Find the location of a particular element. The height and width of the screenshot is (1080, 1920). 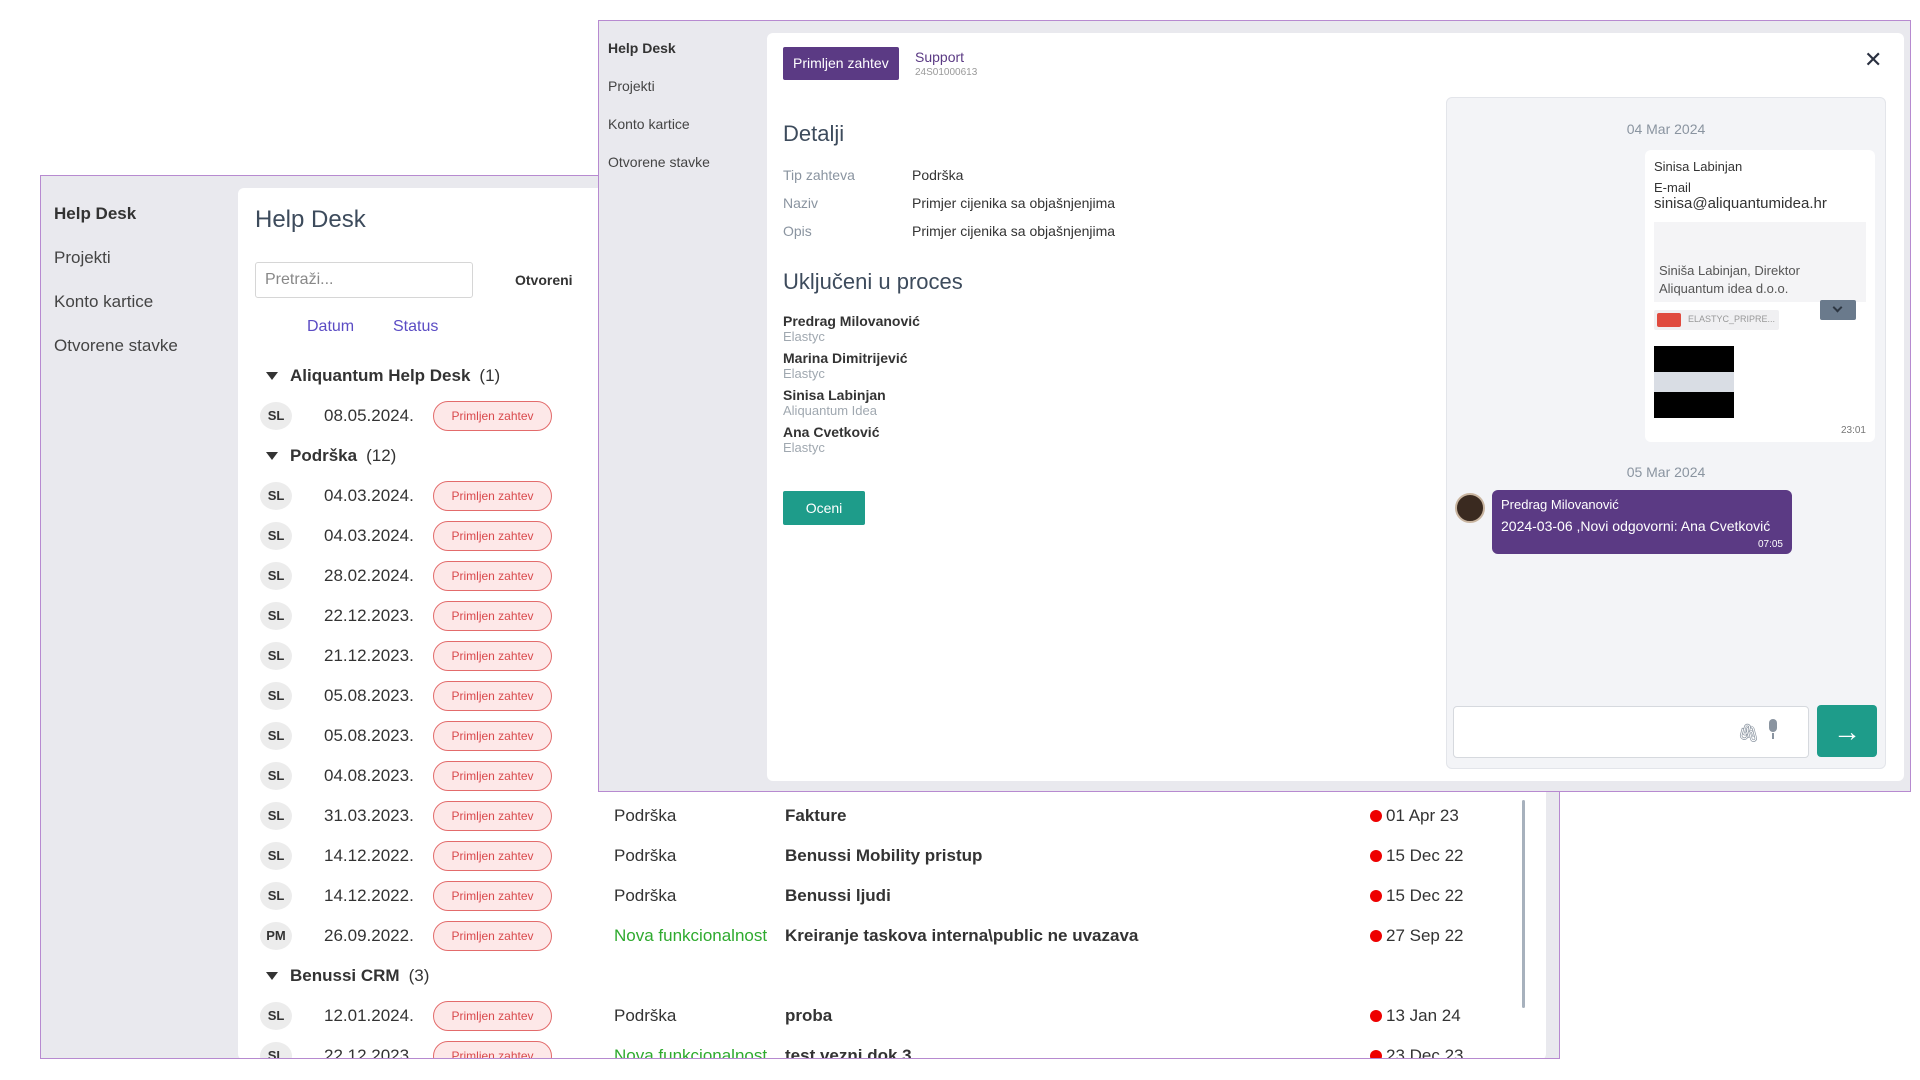

search-input is located at coordinates (364, 280).